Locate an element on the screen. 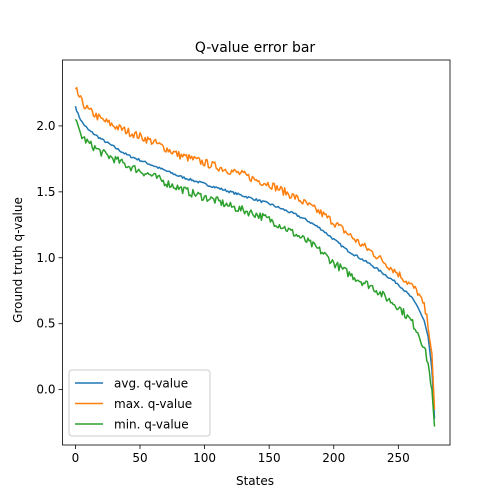 The width and height of the screenshot is (500, 504). x-tick-label: 250 is located at coordinates (398, 458).